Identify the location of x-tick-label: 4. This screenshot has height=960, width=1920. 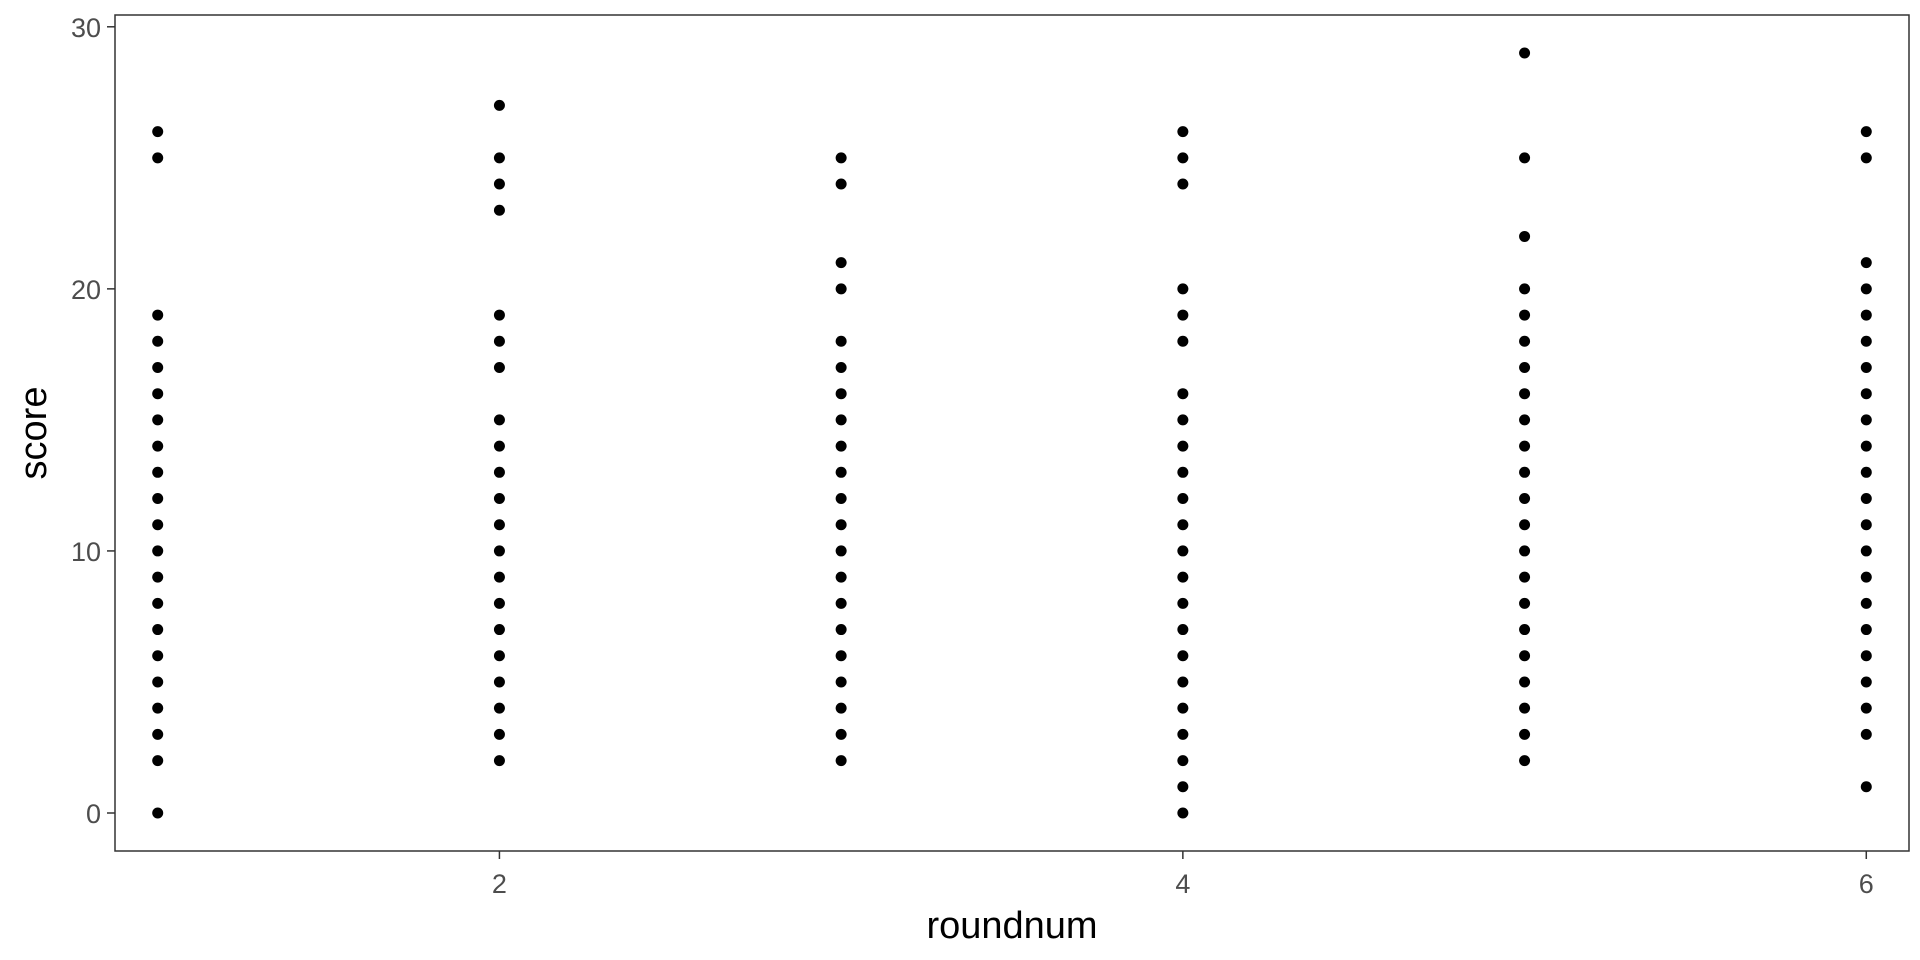
(1182, 884).